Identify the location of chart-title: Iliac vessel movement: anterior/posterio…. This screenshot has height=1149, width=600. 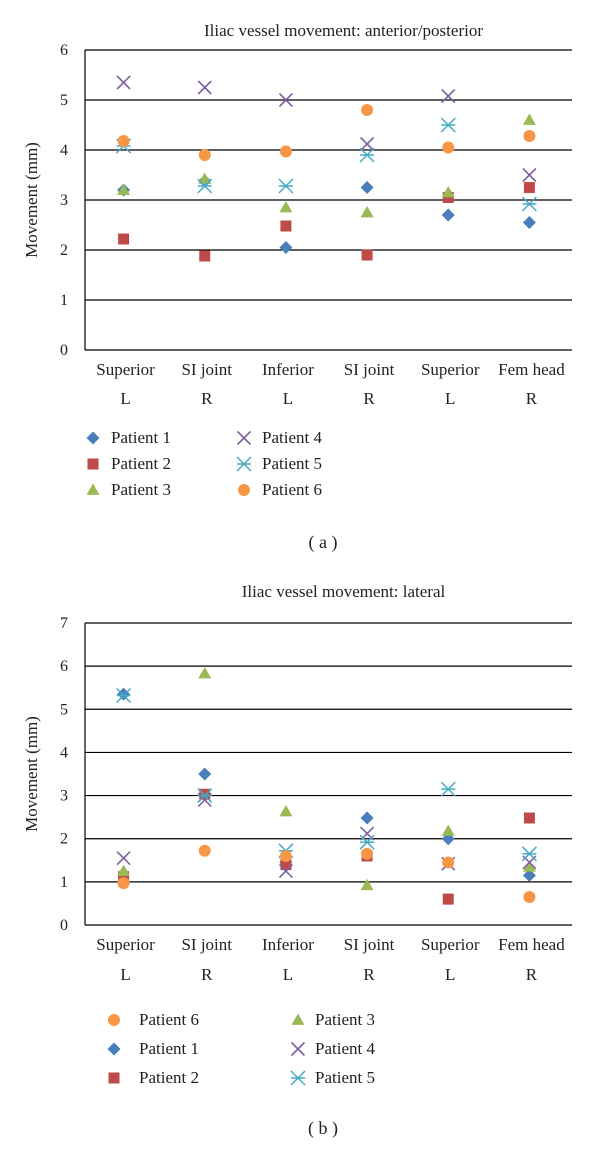
(343, 30).